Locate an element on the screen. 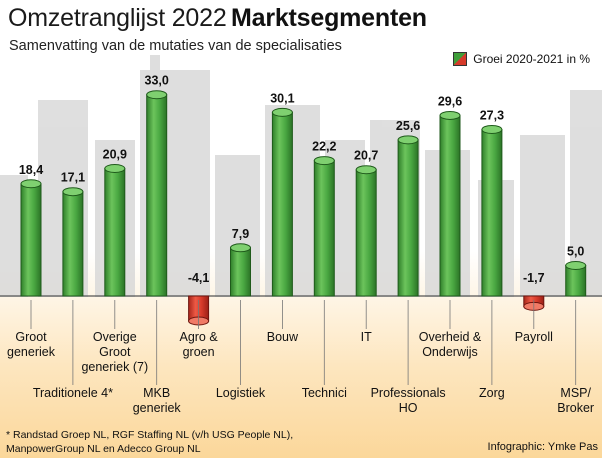 The width and height of the screenshot is (602, 458). category-label: Bouw is located at coordinates (283, 337).